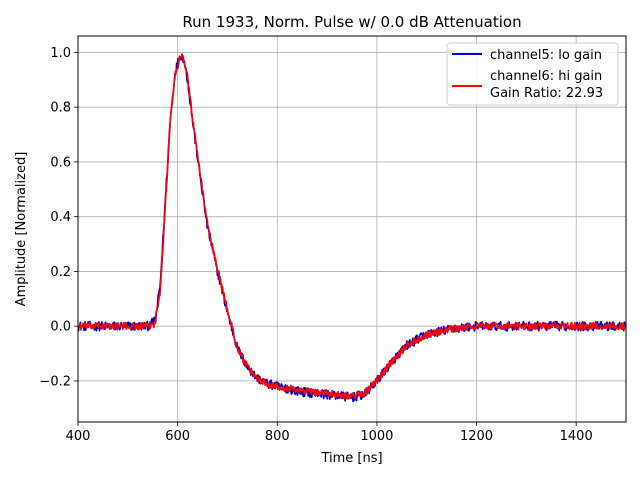  Describe the element at coordinates (177, 436) in the screenshot. I see `x-tick-label: 600` at that location.